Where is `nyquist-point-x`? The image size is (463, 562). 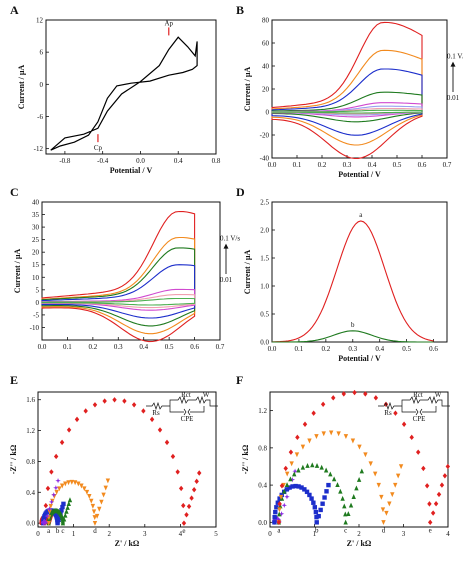 nyquist-point-x is located at coordinates (58, 481).